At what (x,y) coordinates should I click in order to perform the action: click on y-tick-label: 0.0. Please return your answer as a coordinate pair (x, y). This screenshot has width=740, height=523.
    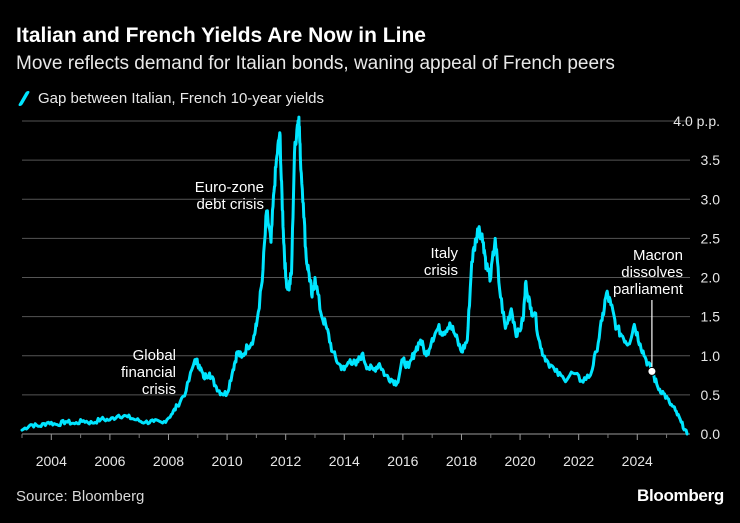
    Looking at the image, I should click on (711, 434).